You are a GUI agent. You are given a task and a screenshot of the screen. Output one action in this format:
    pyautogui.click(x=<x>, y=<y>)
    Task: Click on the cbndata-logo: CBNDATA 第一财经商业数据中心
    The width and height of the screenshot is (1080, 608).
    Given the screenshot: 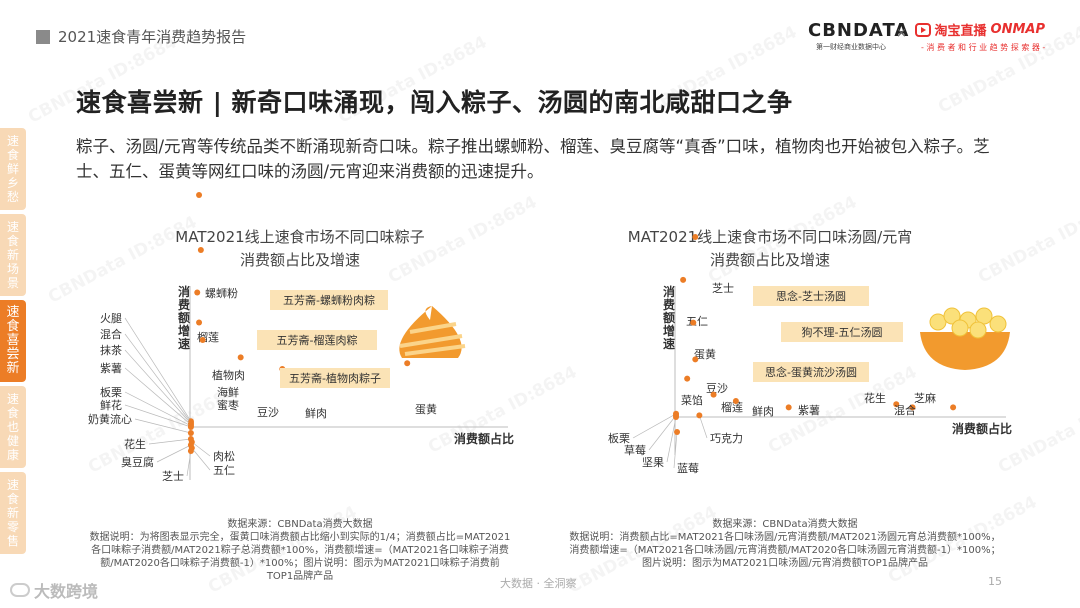 What is the action you would take?
    pyautogui.click(x=858, y=36)
    